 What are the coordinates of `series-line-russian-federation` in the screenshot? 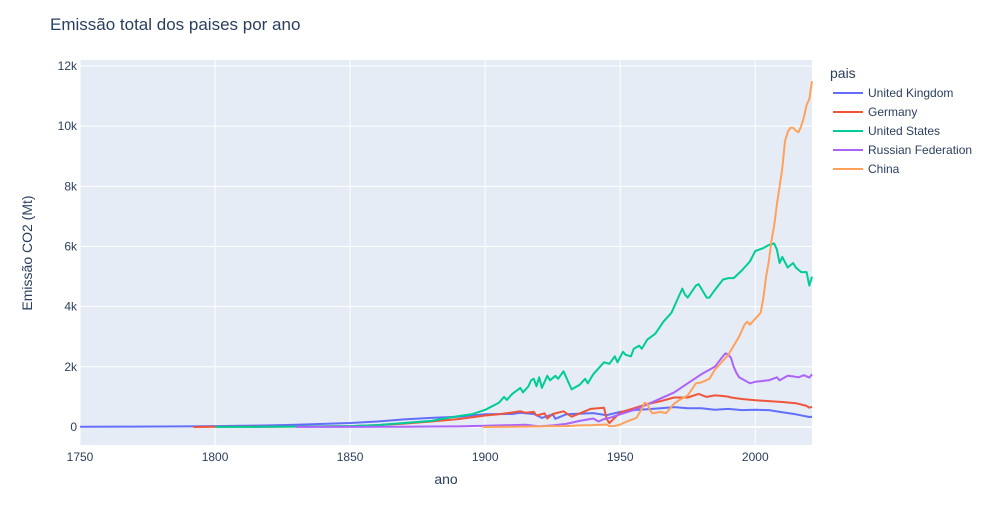 It's located at (554, 390).